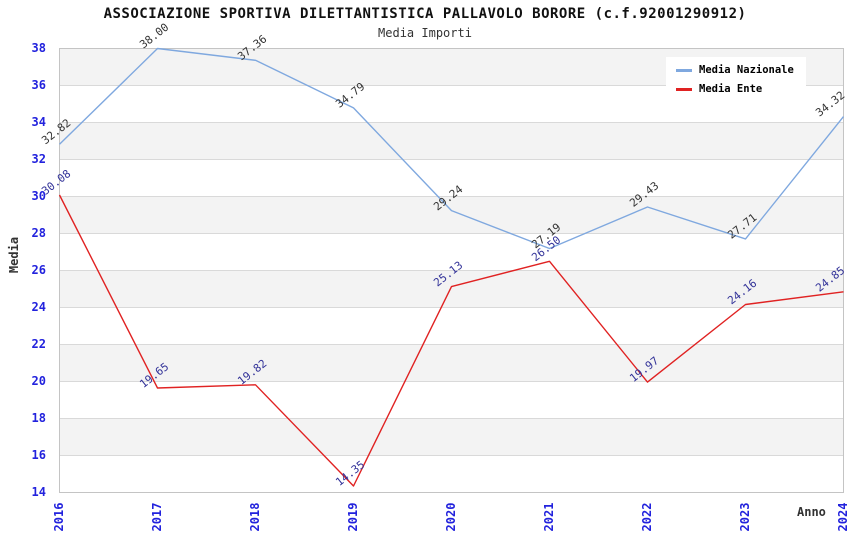  What do you see at coordinates (746, 70) in the screenshot?
I see `legend-label-media-nazionale: Media Nazionale` at bounding box center [746, 70].